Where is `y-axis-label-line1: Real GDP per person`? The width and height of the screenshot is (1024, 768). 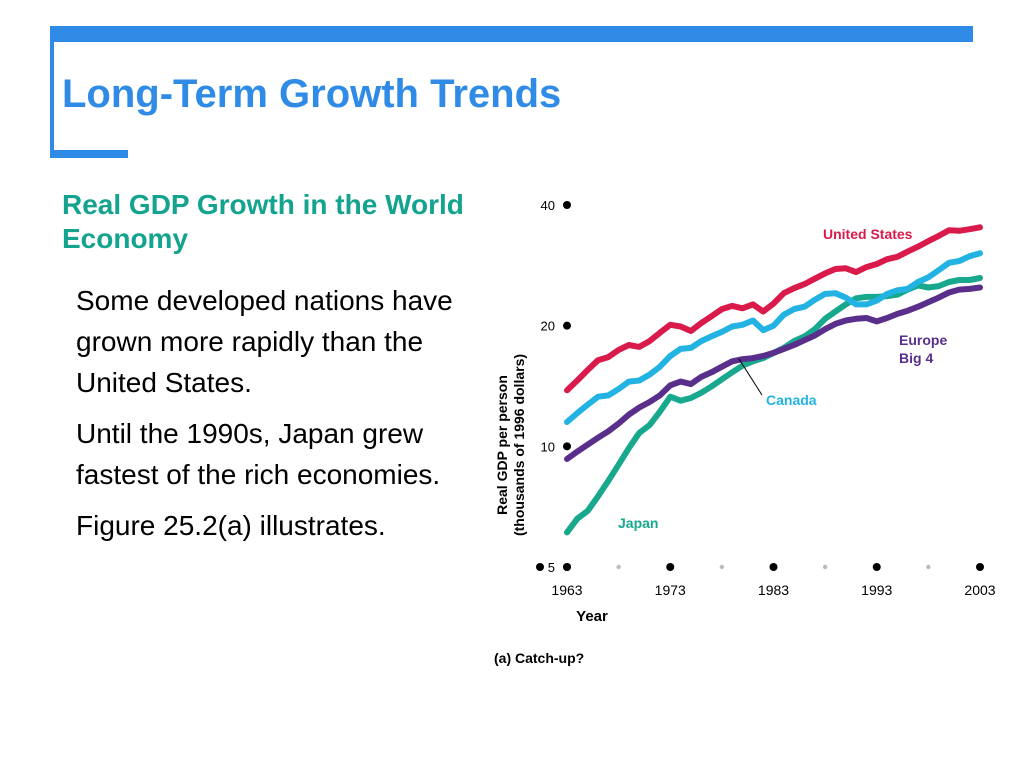 y-axis-label-line1: Real GDP per person is located at coordinates (502, 445).